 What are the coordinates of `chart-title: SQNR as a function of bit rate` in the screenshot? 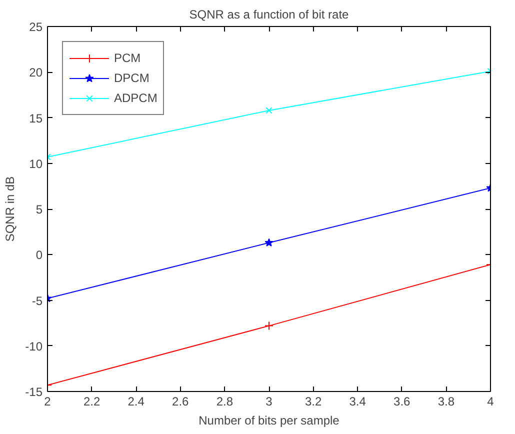 It's located at (269, 15).